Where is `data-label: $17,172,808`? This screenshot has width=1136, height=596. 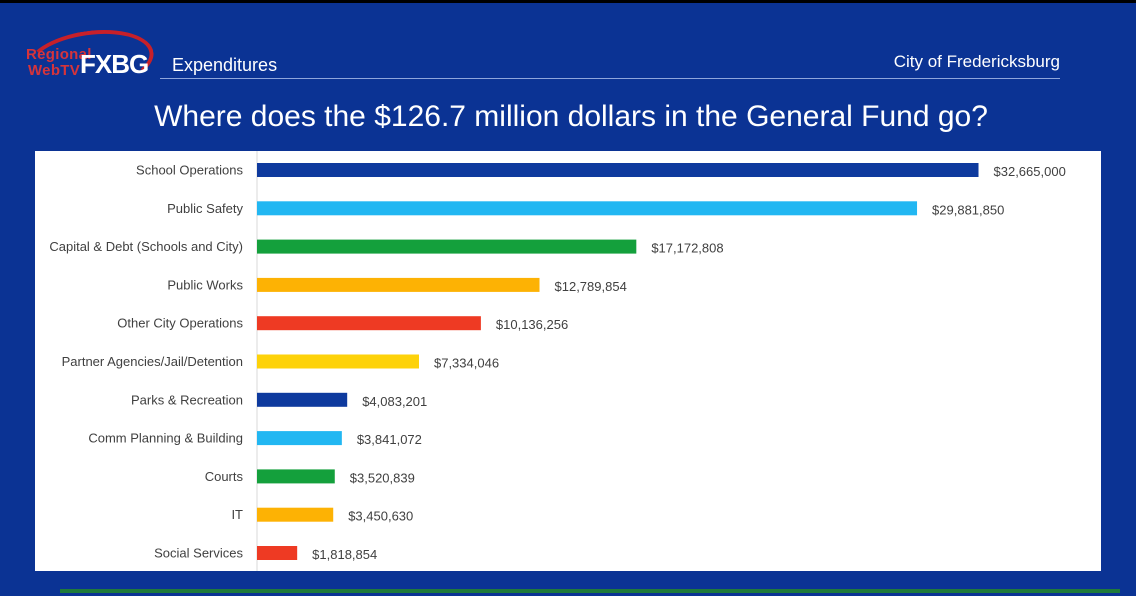
data-label: $17,172,808 is located at coordinates (687, 248).